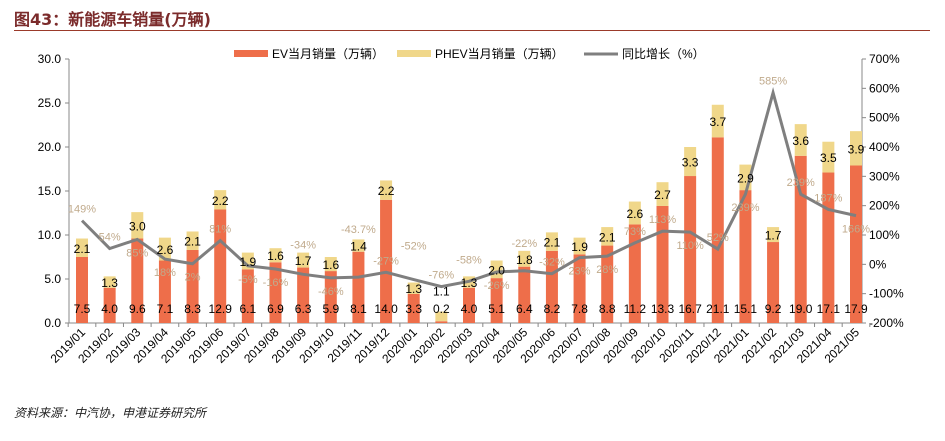 Image resolution: width=945 pixels, height=441 pixels. What do you see at coordinates (248, 280) in the screenshot?
I see `yoy-data-label: -5%` at bounding box center [248, 280].